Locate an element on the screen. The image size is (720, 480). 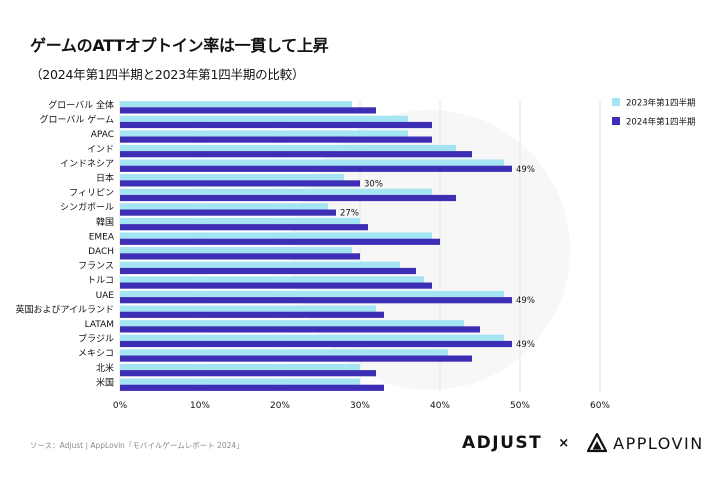
legend-swatch-2024 is located at coordinates (616, 121).